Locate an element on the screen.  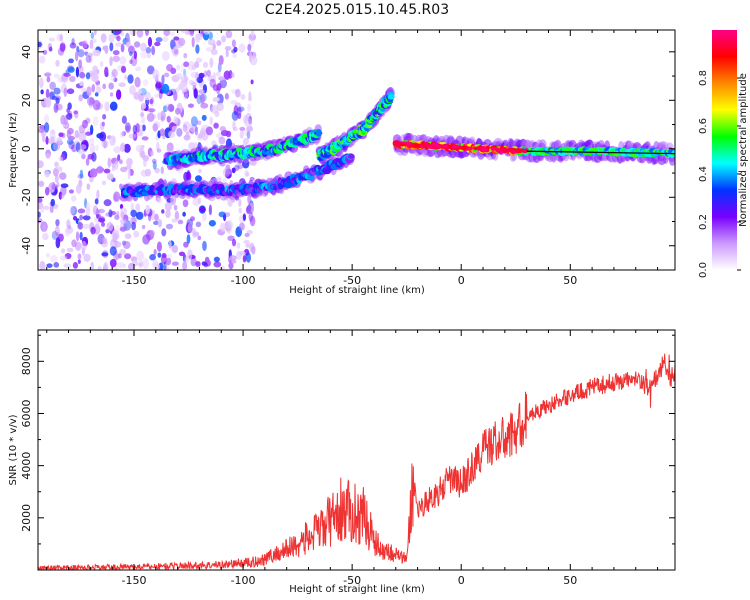
x-tick-label: 0 is located at coordinates (461, 280).